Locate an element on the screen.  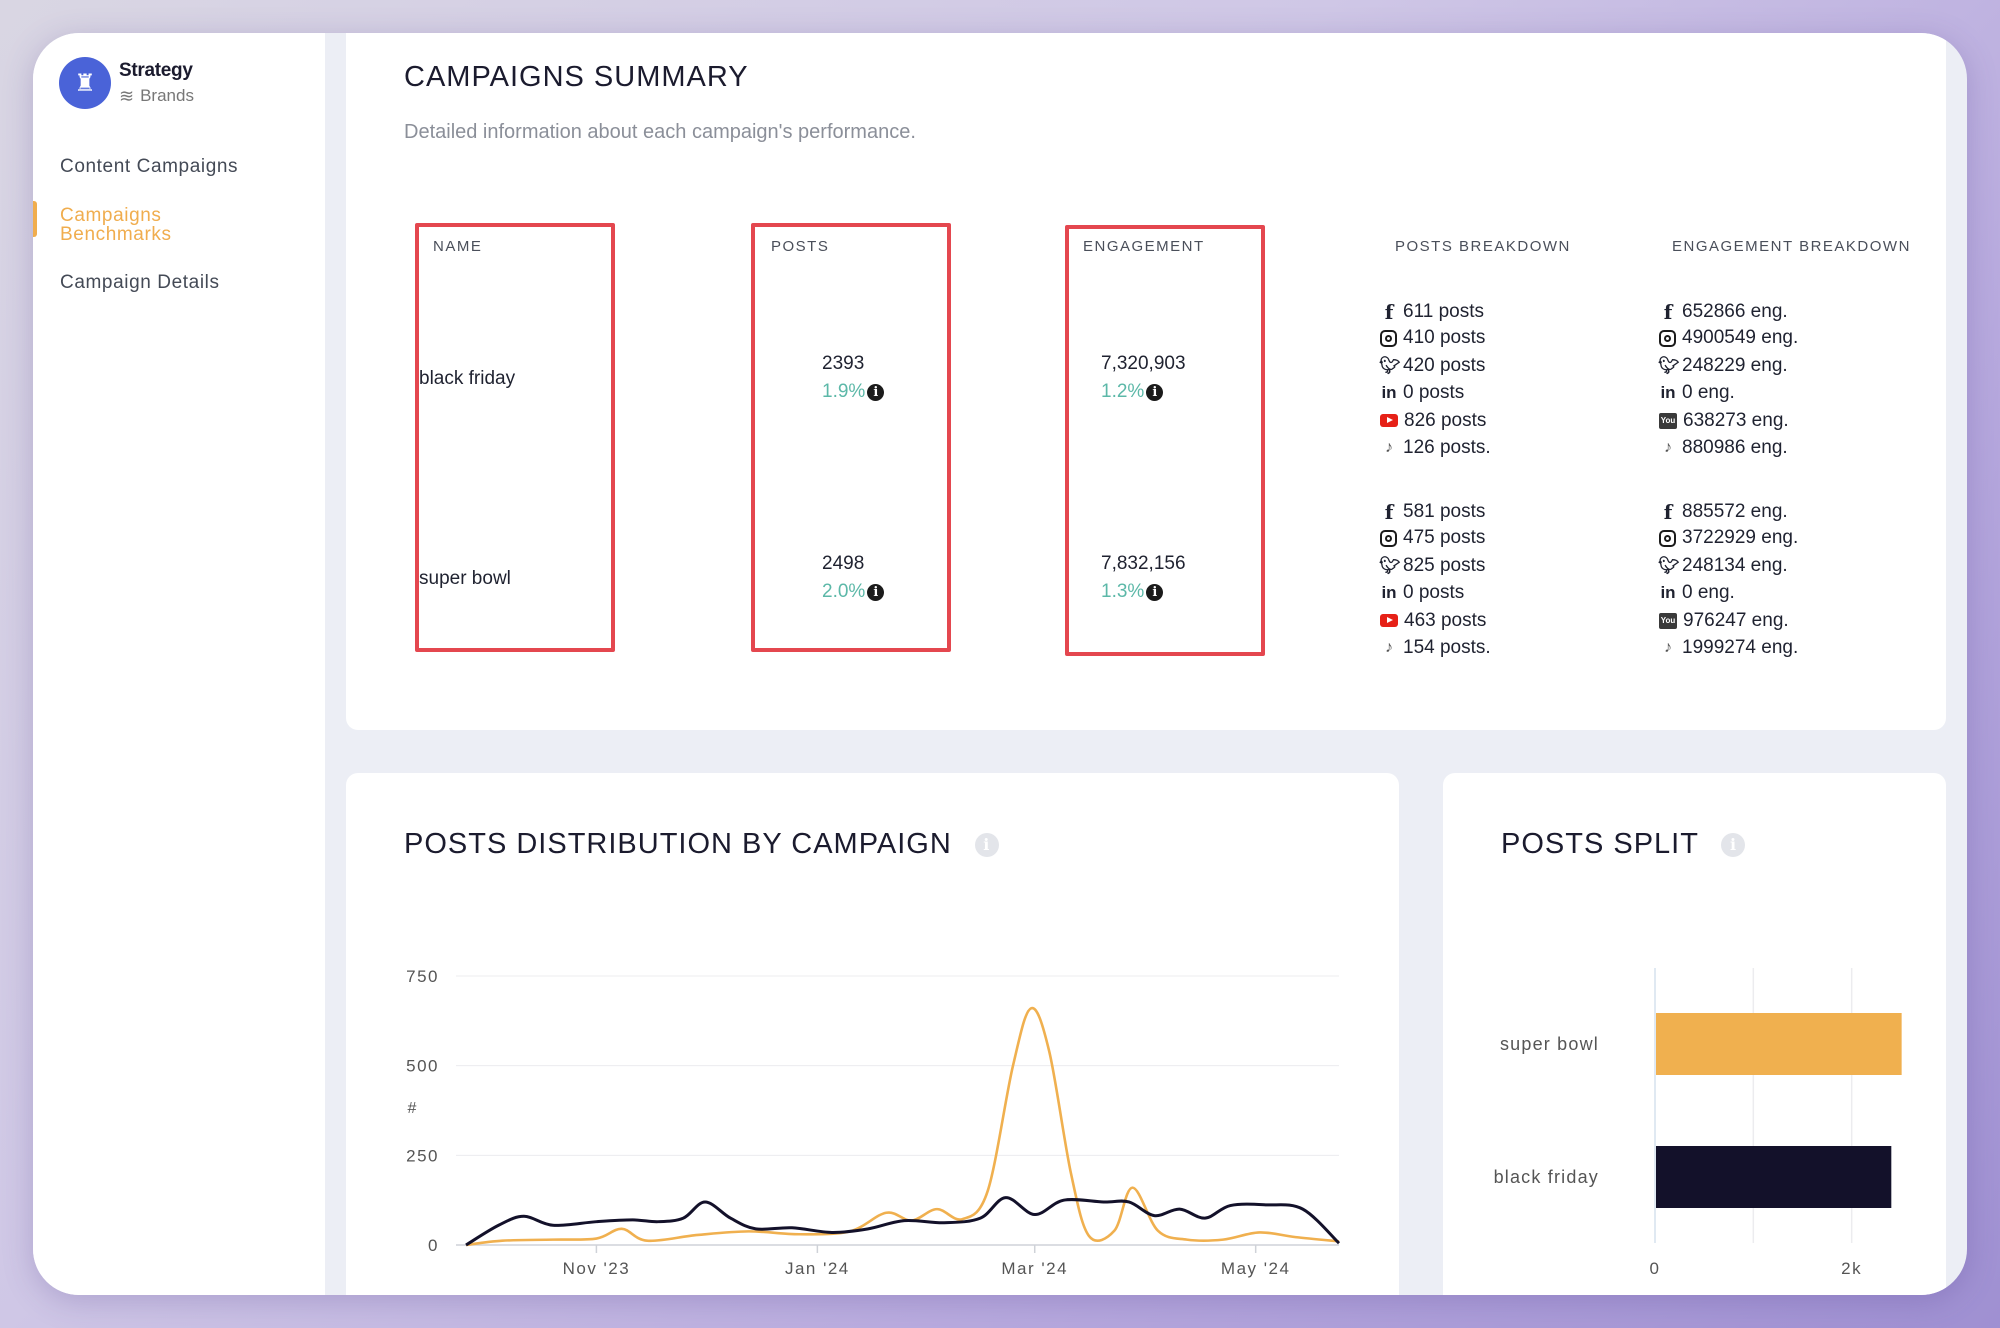
y-tick-label: 0 is located at coordinates (433, 1245).